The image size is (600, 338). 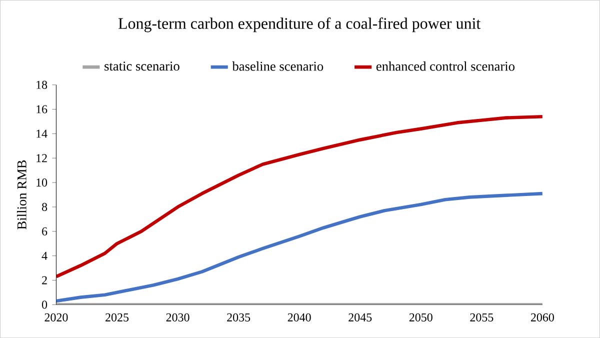 What do you see at coordinates (42, 84) in the screenshot?
I see `y-tick-label: 18` at bounding box center [42, 84].